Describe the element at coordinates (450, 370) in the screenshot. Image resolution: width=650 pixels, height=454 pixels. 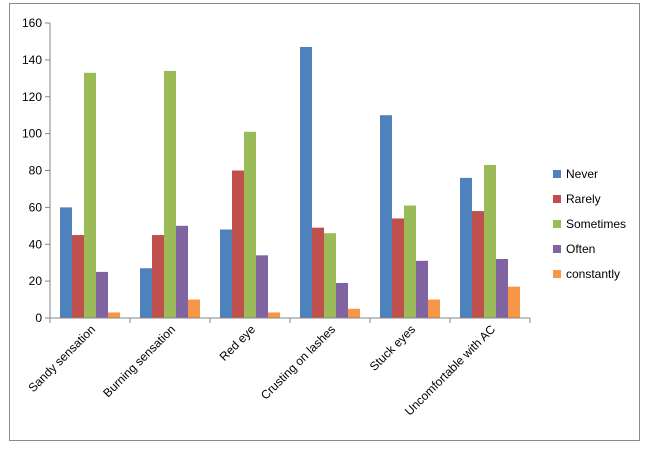
I see `category-label: Uncomfortable with AC` at that location.